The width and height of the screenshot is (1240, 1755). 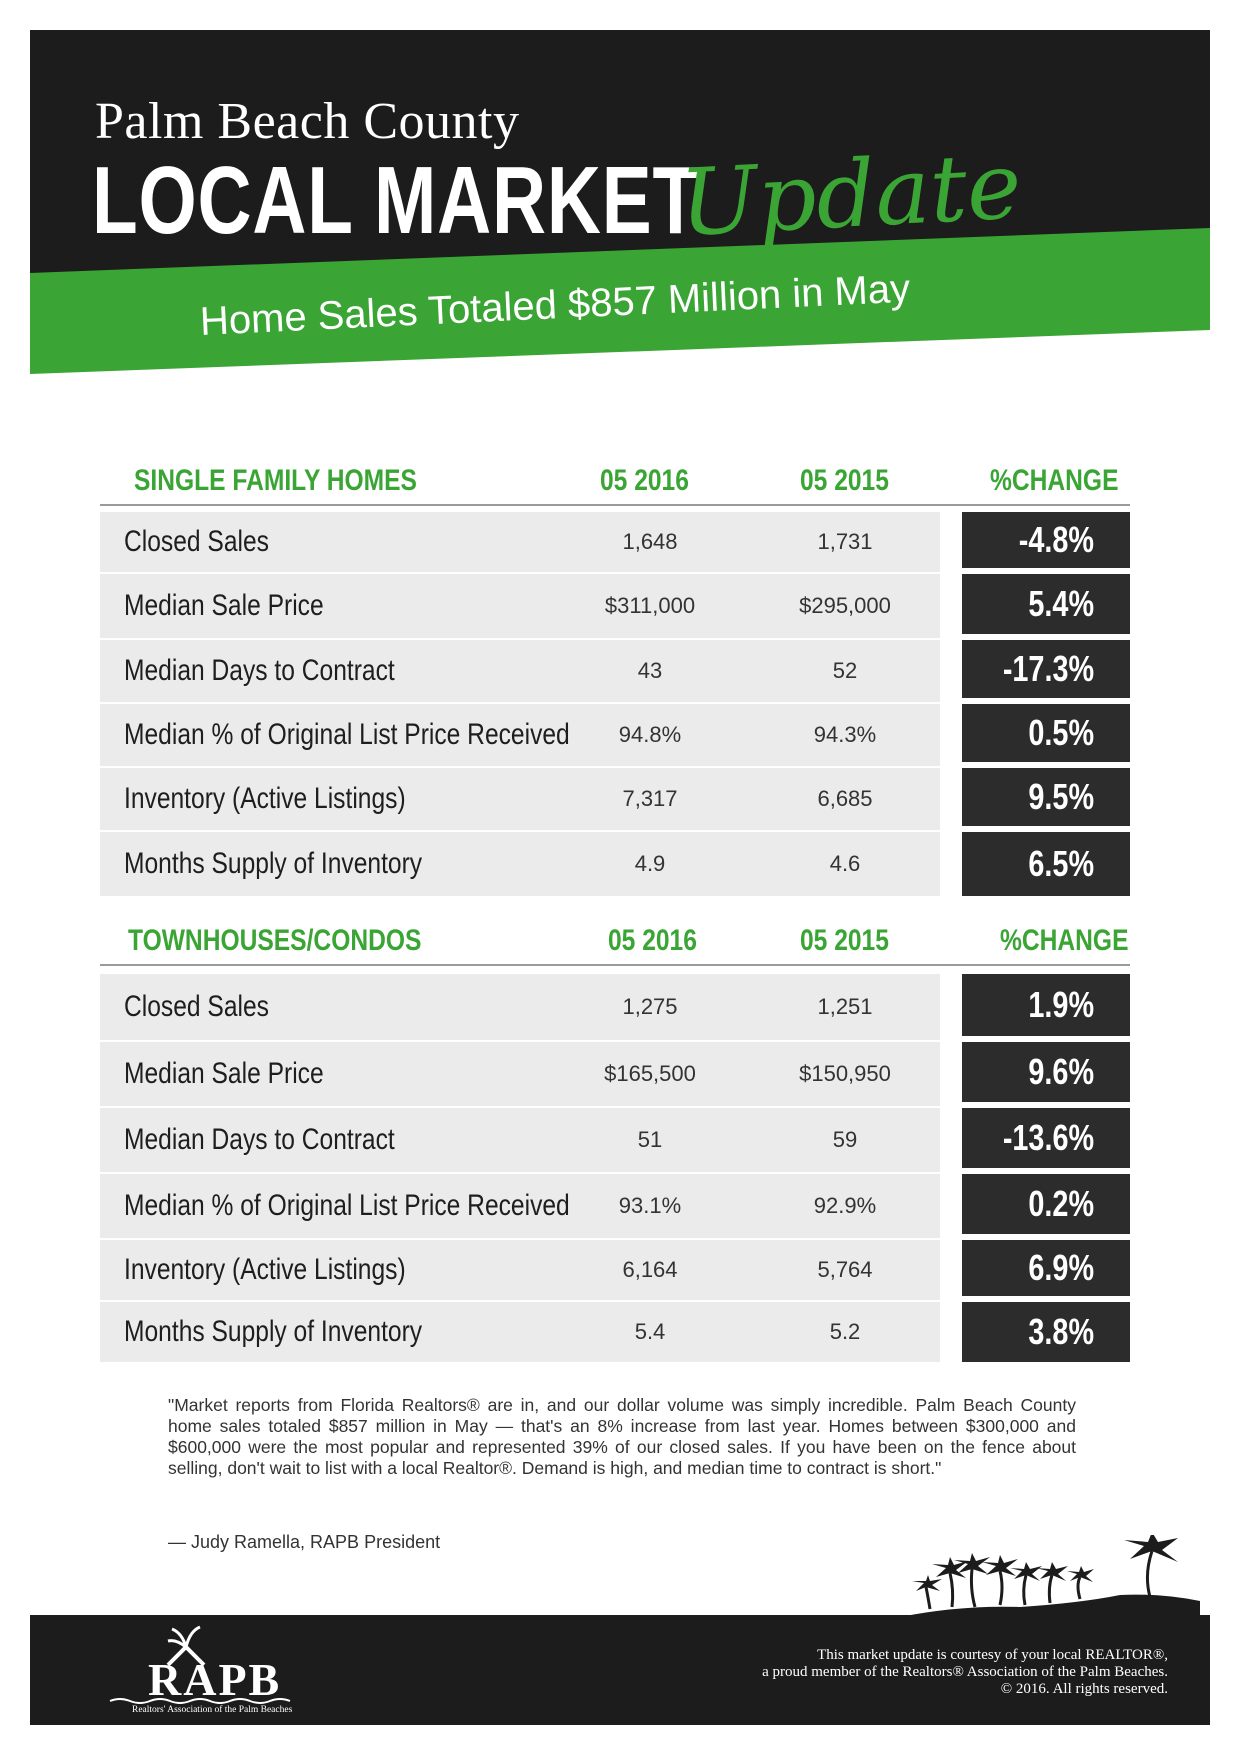 What do you see at coordinates (845, 541) in the screenshot?
I see `value-2015: 1,731` at bounding box center [845, 541].